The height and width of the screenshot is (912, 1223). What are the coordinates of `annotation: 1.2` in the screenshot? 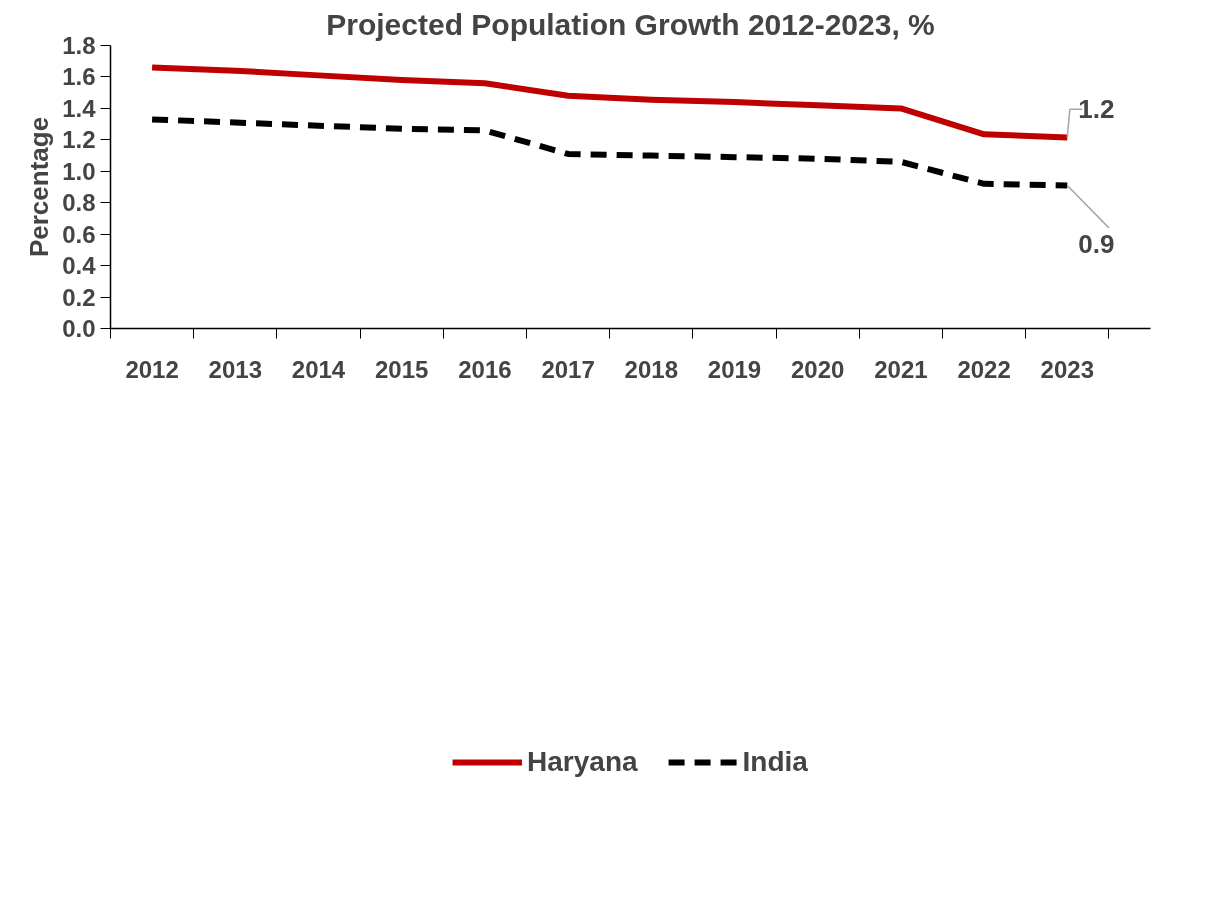 It's located at (1096, 109).